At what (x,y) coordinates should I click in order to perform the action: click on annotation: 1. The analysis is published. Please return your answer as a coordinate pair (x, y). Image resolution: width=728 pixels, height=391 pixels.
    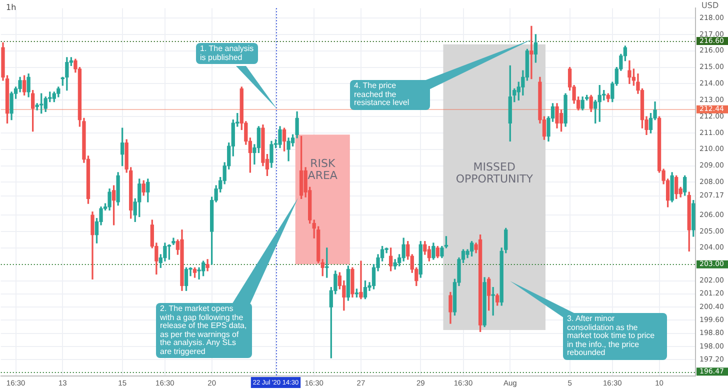
    Looking at the image, I should click on (227, 53).